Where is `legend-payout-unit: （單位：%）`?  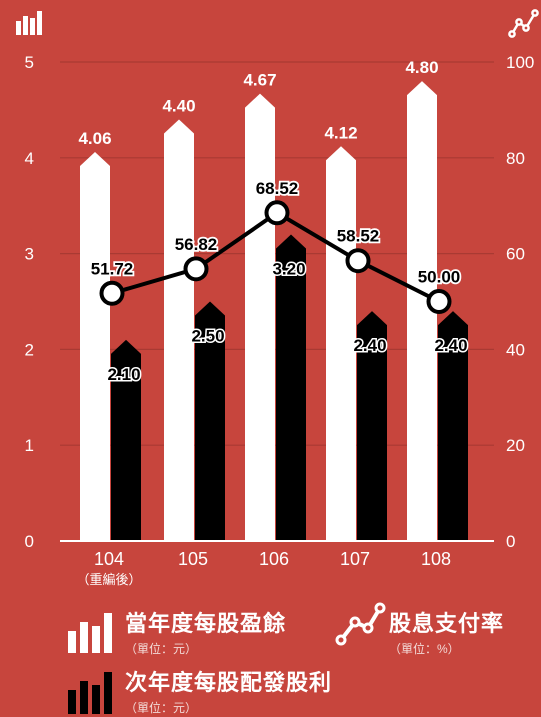
legend-payout-unit: （單位：%） is located at coordinates (424, 649).